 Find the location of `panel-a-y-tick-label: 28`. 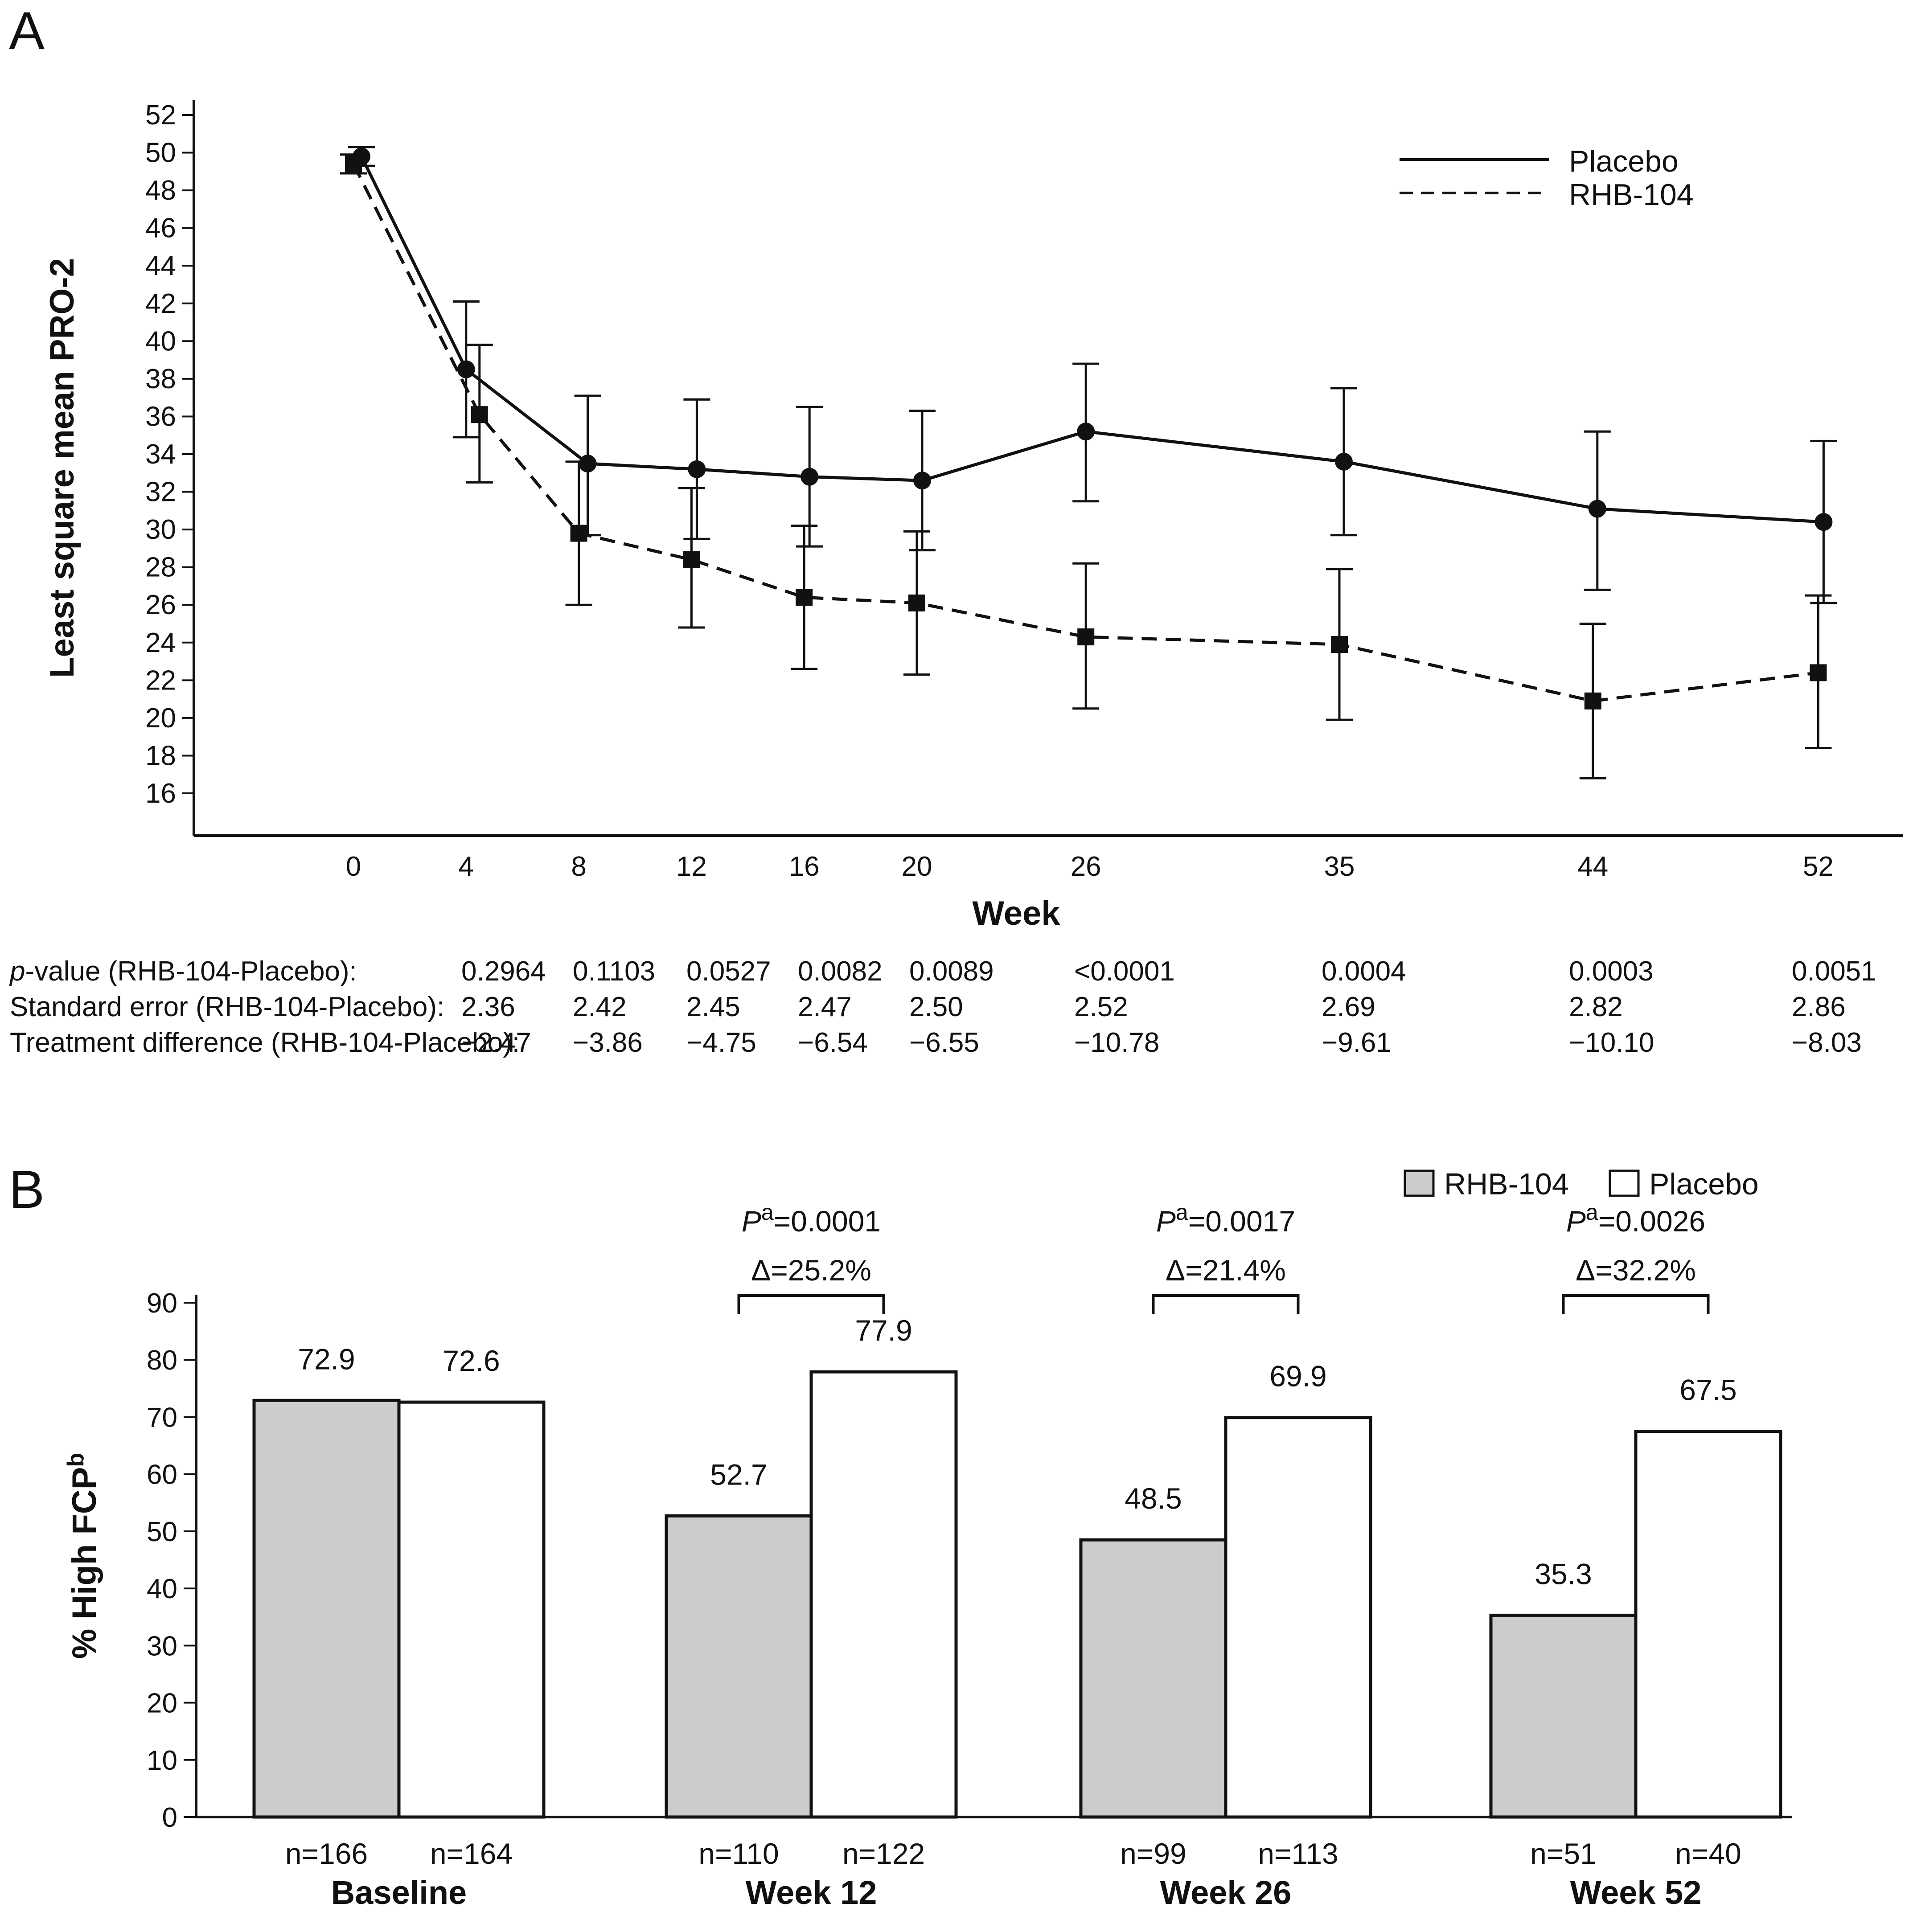

panel-a-y-tick-label: 28 is located at coordinates (160, 568).